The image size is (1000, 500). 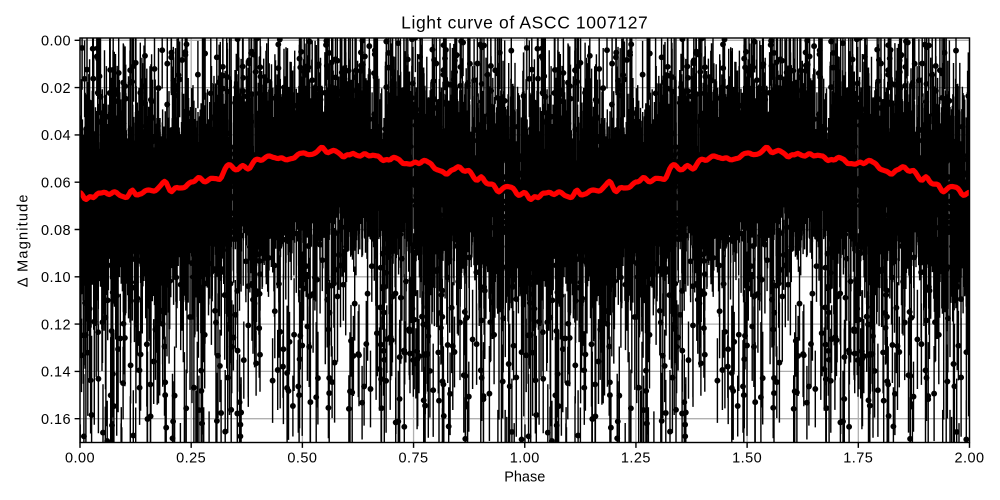 I want to click on svg-text: 1.75, so click(x=858, y=459).